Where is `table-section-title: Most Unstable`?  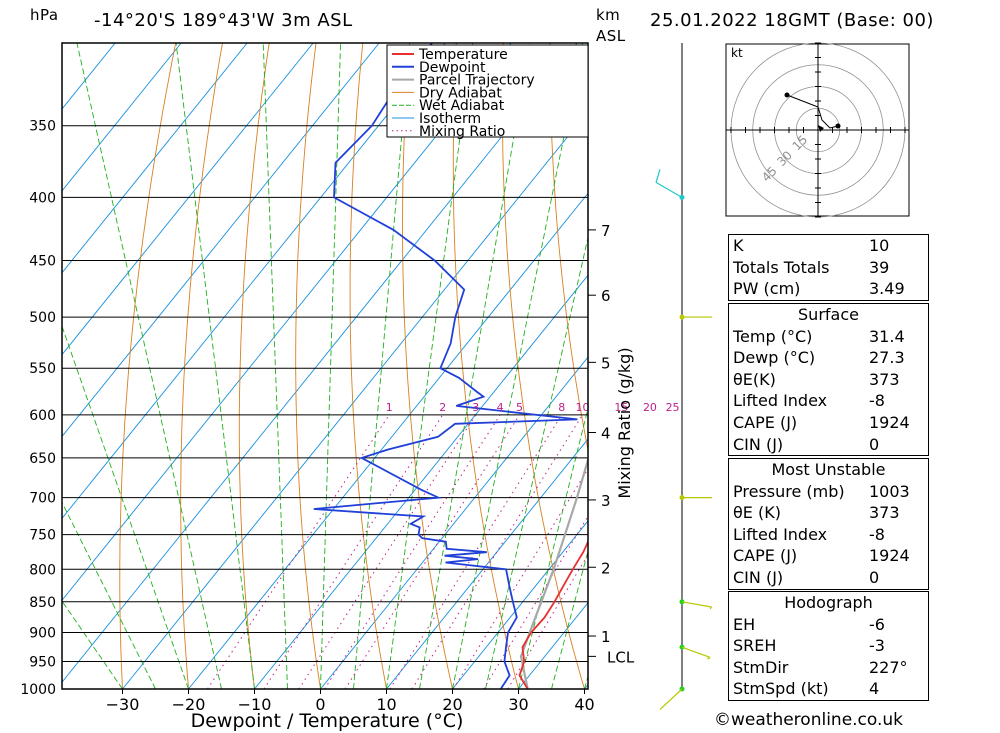 table-section-title: Most Unstable is located at coordinates (828, 469).